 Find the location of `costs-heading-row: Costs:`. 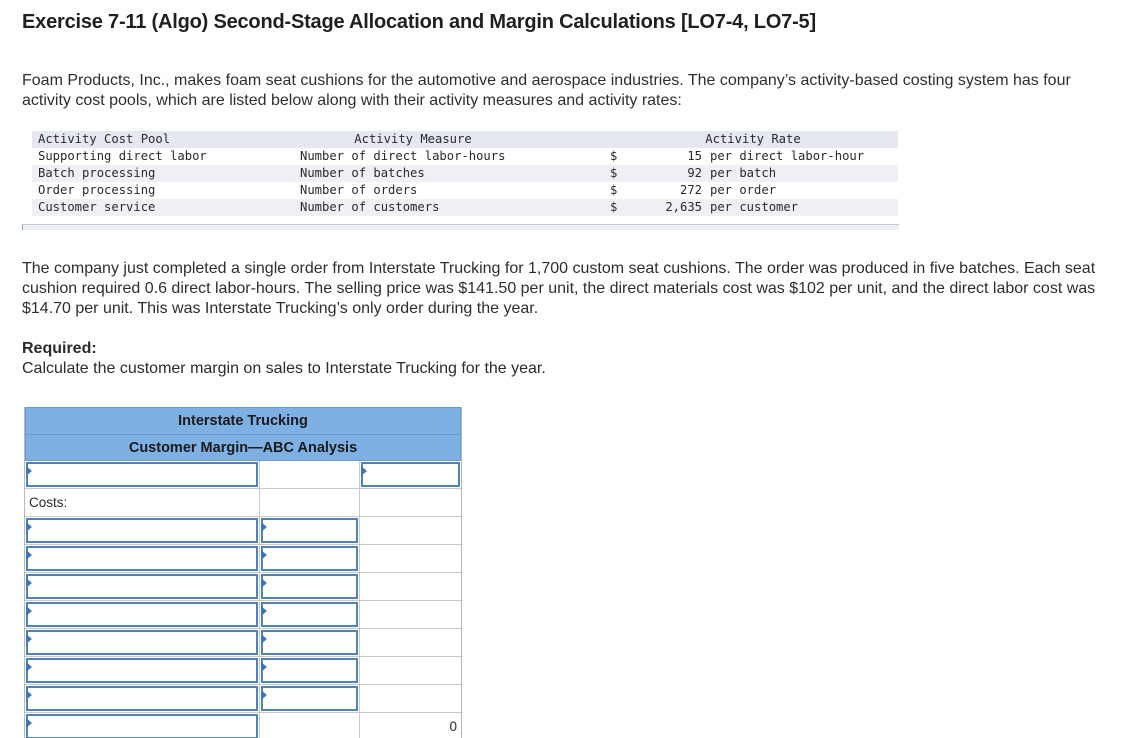

costs-heading-row: Costs: is located at coordinates (243, 503).